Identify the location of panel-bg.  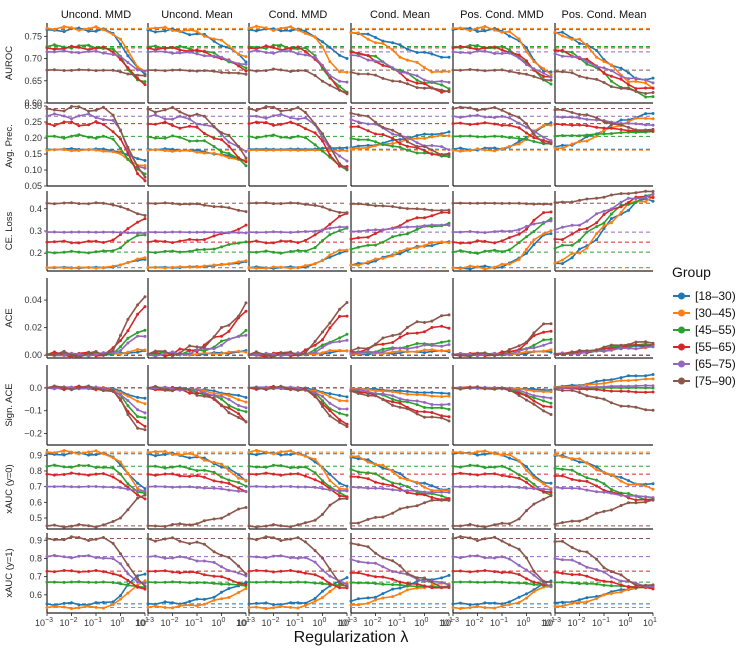
(604, 405).